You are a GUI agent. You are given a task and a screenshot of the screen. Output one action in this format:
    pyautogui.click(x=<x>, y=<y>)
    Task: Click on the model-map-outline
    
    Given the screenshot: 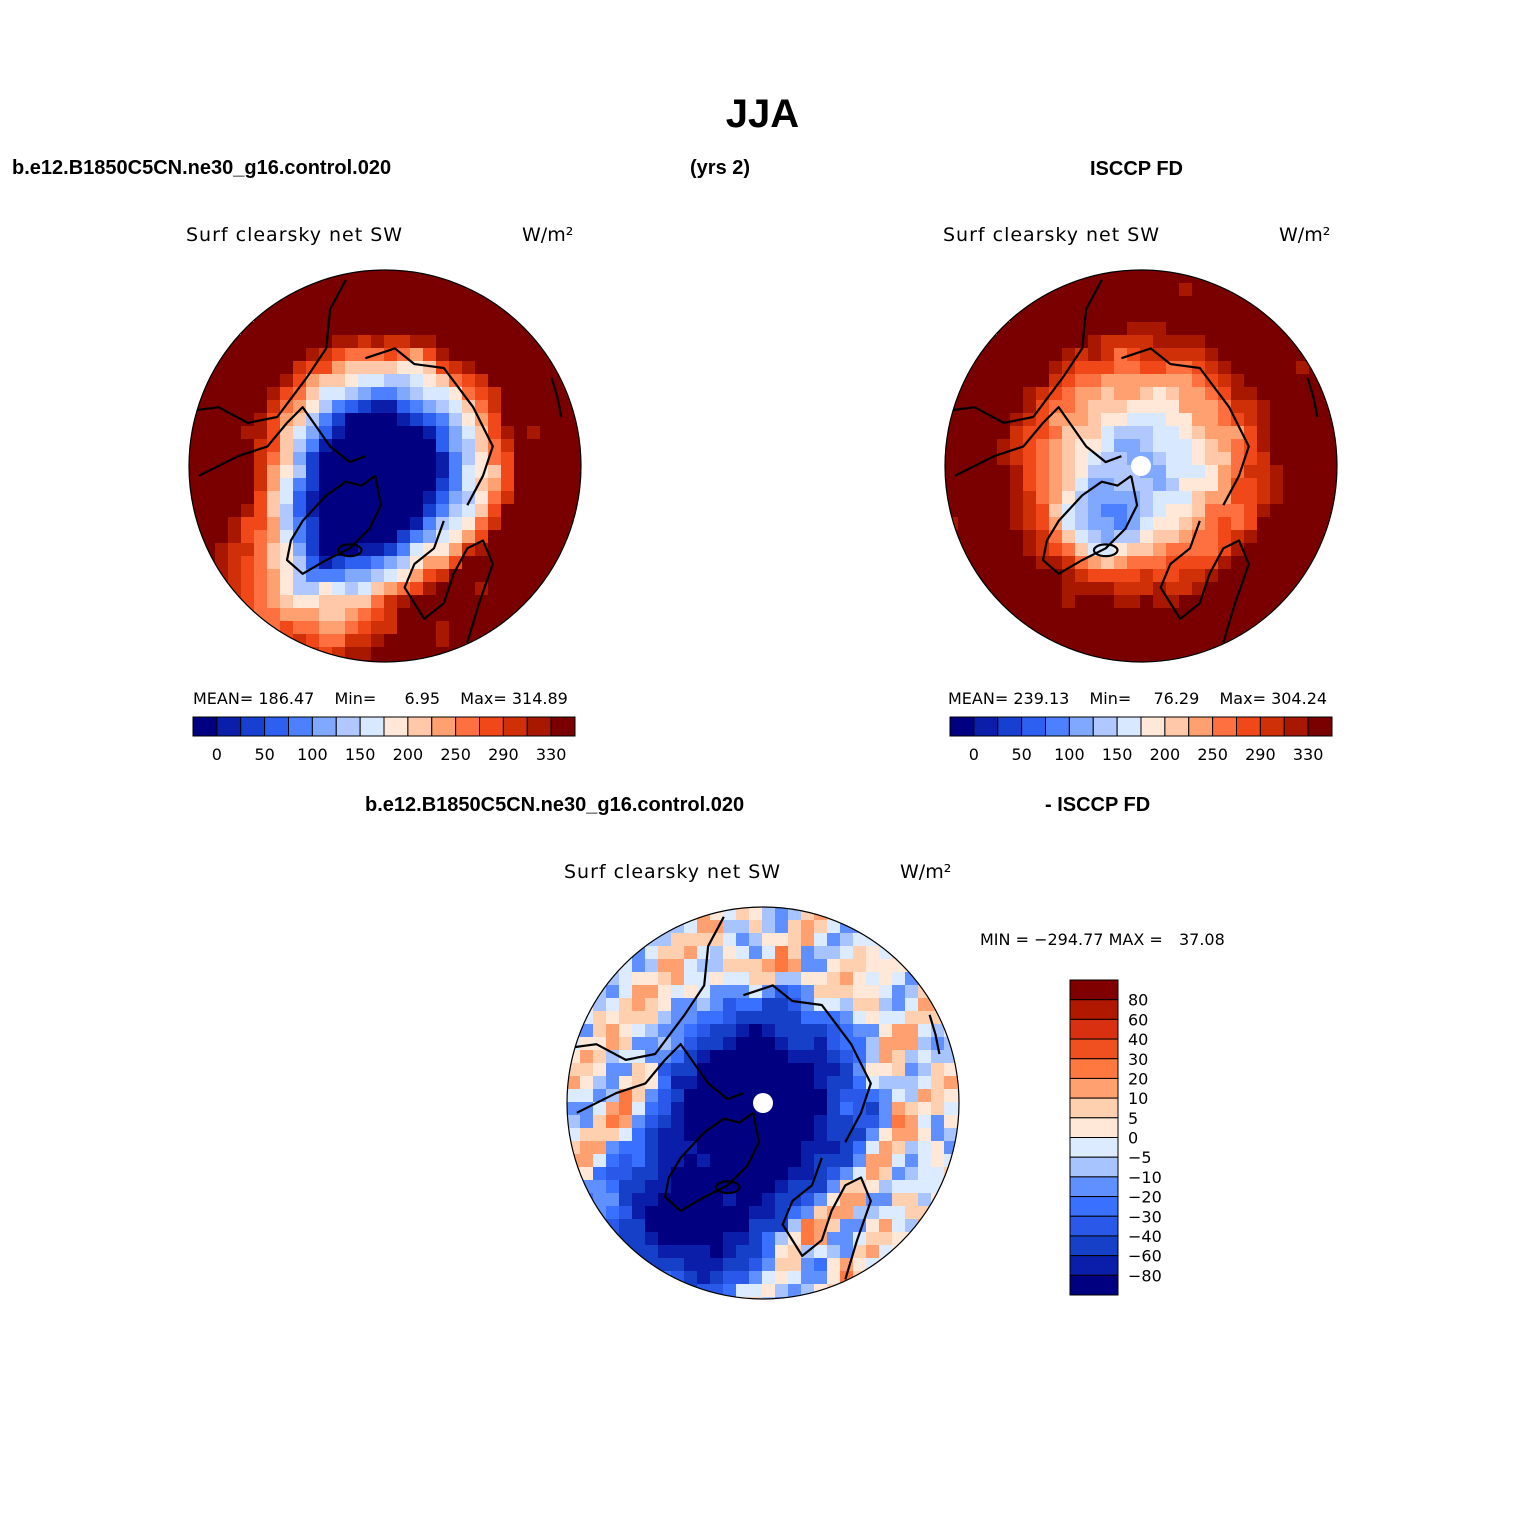 What is the action you would take?
    pyautogui.click(x=385, y=466)
    